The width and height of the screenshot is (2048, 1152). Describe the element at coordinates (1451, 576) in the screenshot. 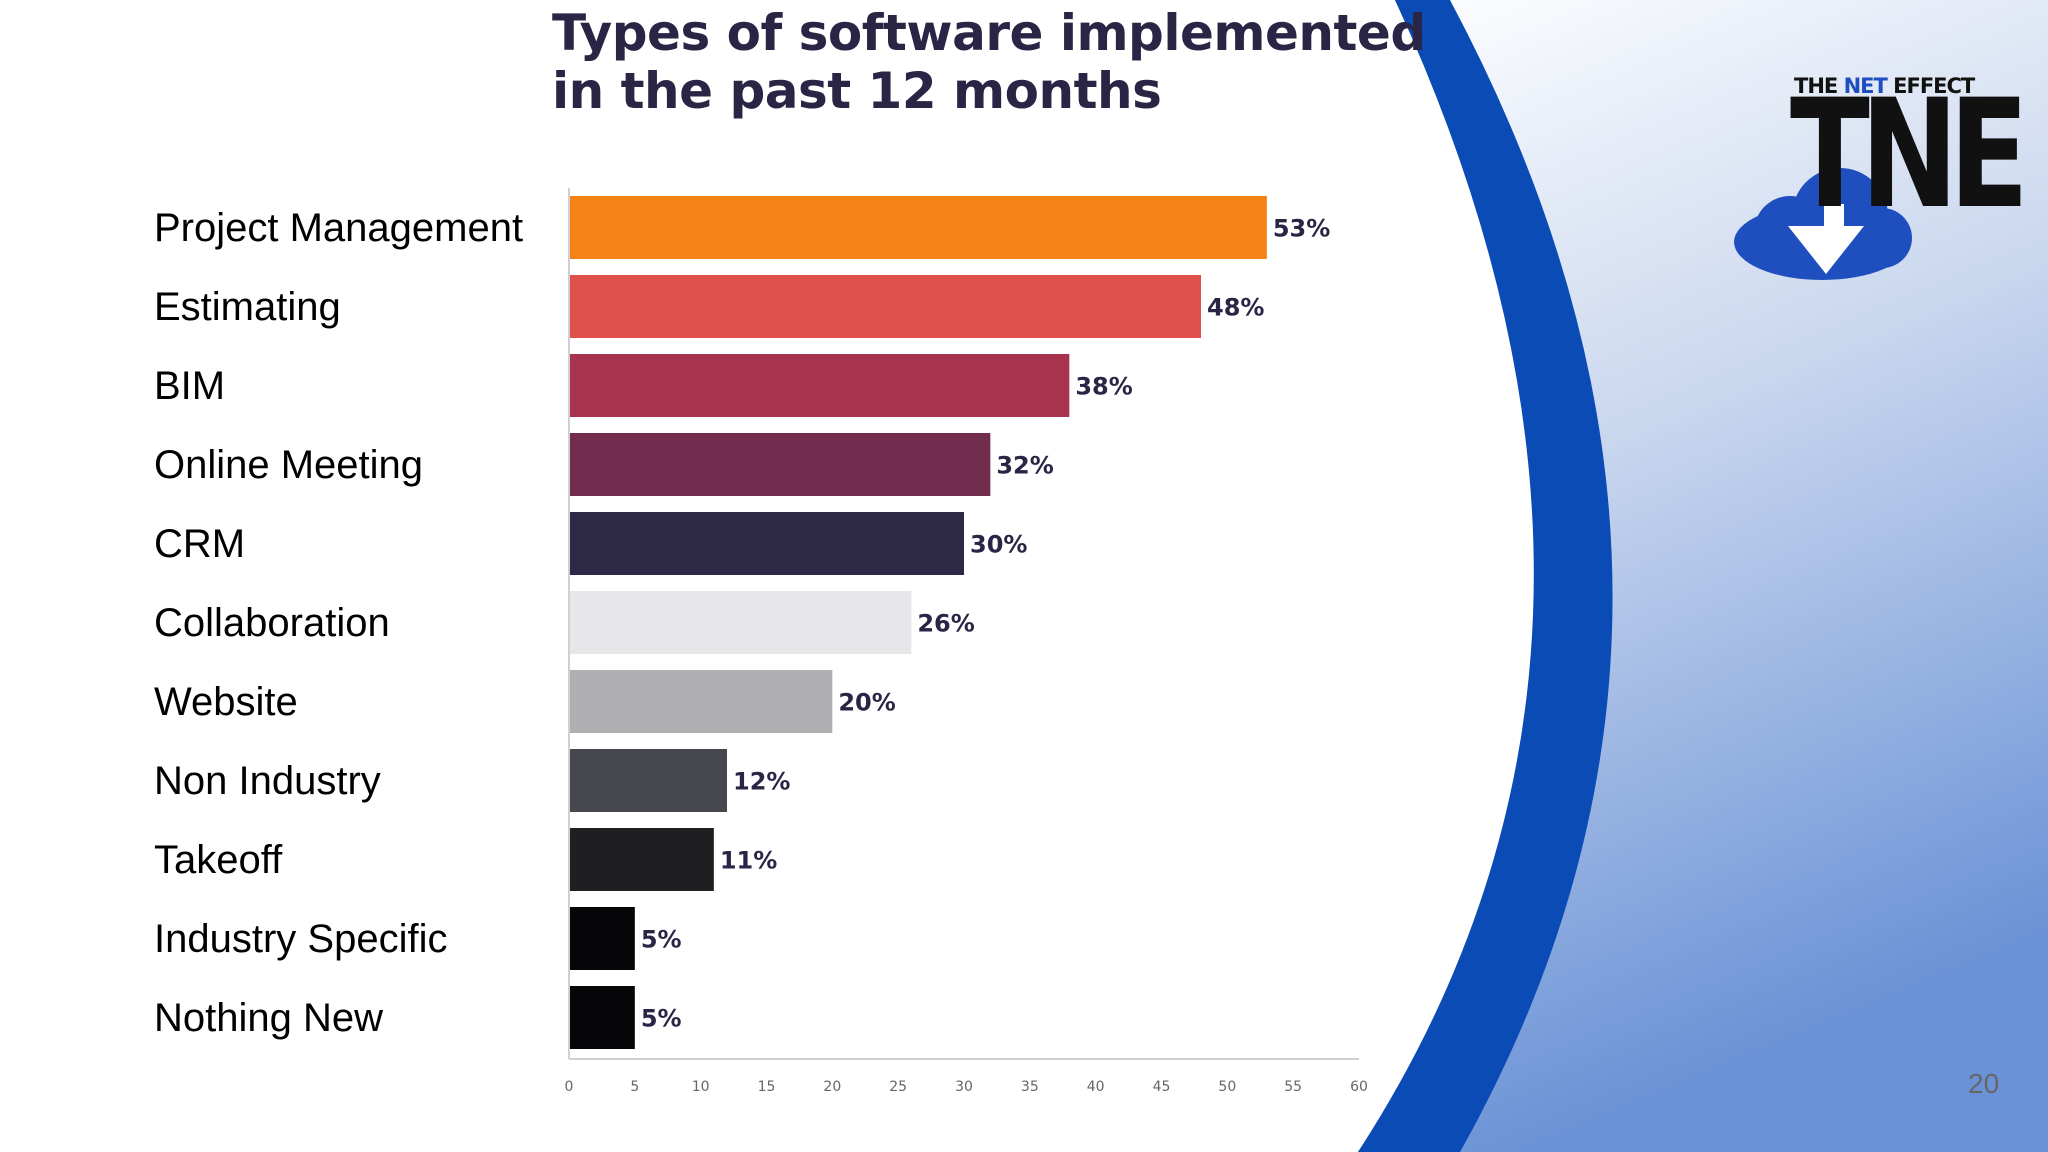

I see `white-arc-overlay` at that location.